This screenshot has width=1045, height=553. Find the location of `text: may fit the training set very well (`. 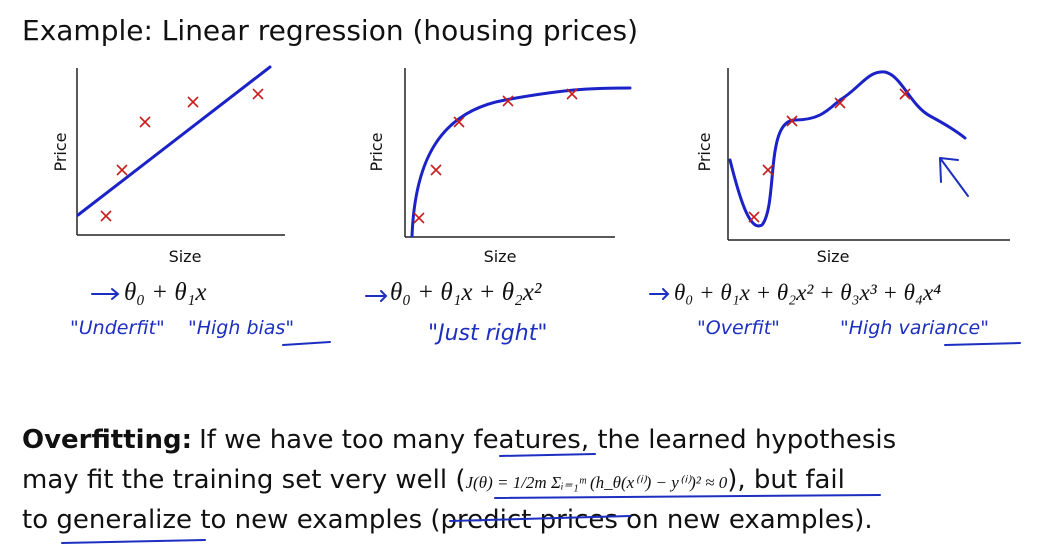

text: may fit the training set very well ( is located at coordinates (244, 480).